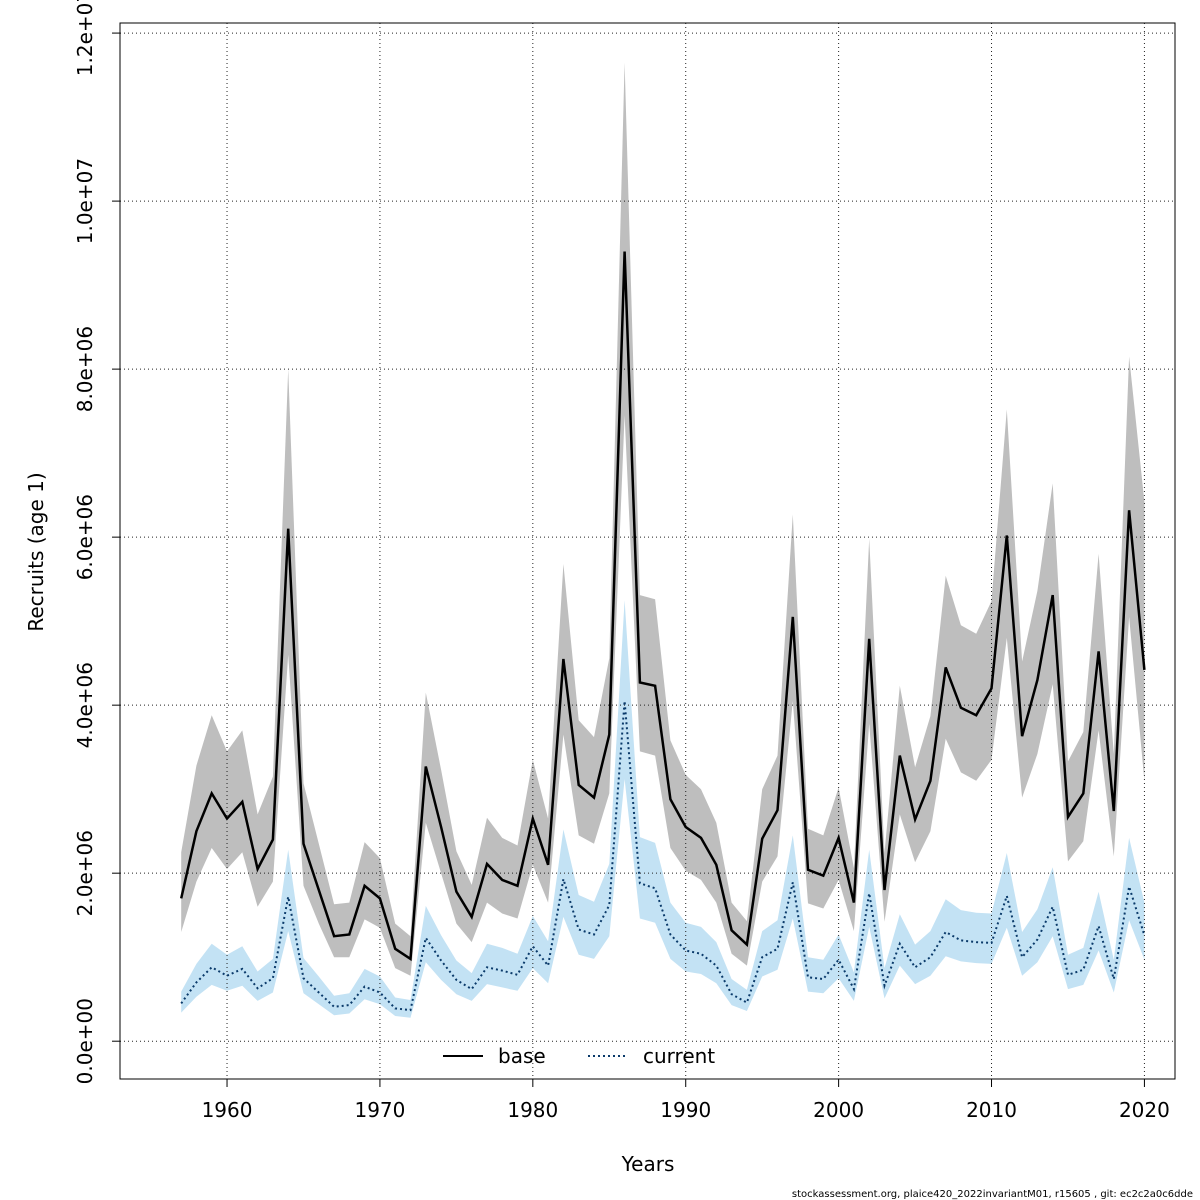 The width and height of the screenshot is (1200, 1200). I want to click on y-tick-label: 8.0e+06, so click(85, 369).